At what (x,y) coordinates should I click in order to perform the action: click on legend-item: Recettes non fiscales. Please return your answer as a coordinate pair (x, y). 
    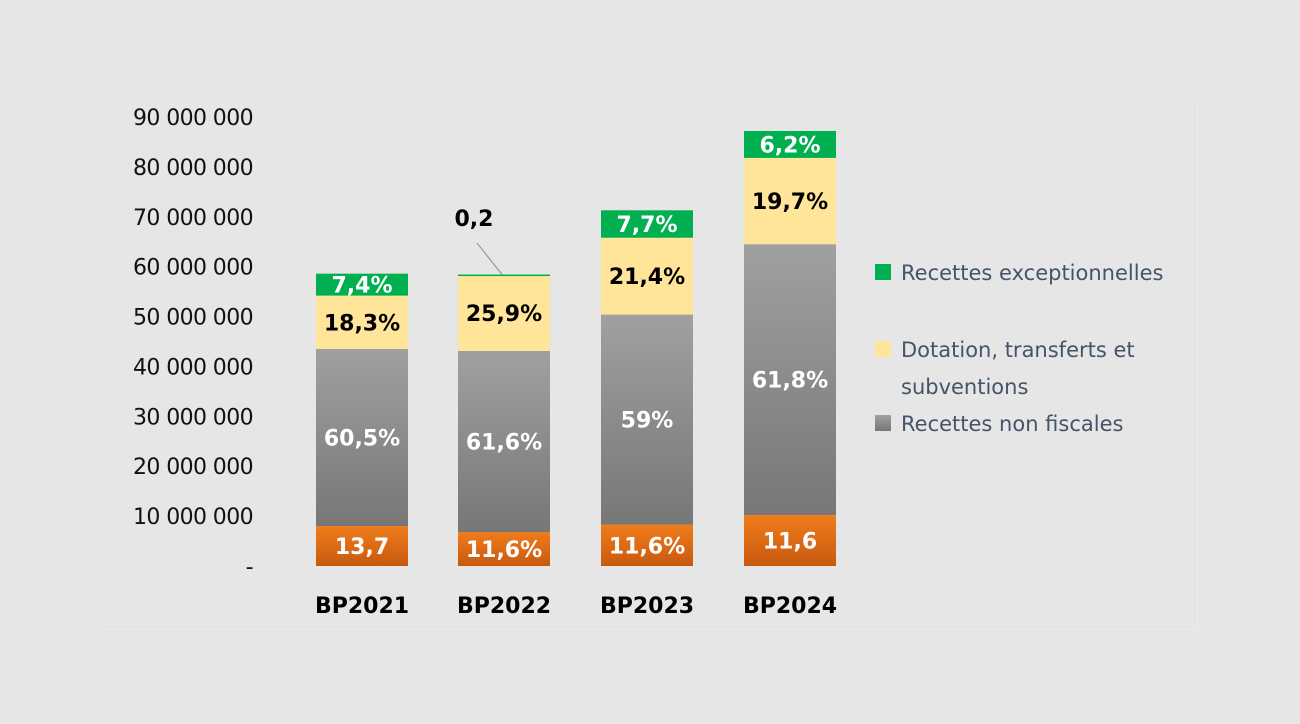
    Looking at the image, I should click on (999, 424).